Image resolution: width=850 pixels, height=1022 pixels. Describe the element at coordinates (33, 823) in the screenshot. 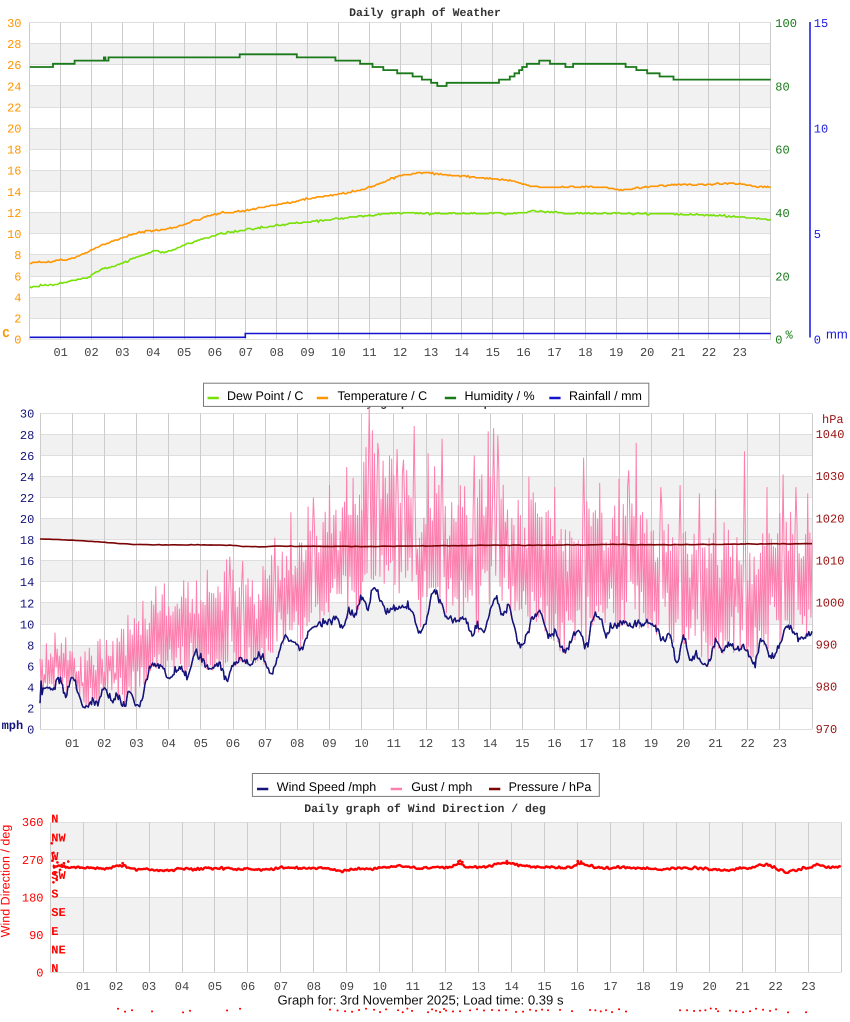

I see `svg-text: 360` at that location.